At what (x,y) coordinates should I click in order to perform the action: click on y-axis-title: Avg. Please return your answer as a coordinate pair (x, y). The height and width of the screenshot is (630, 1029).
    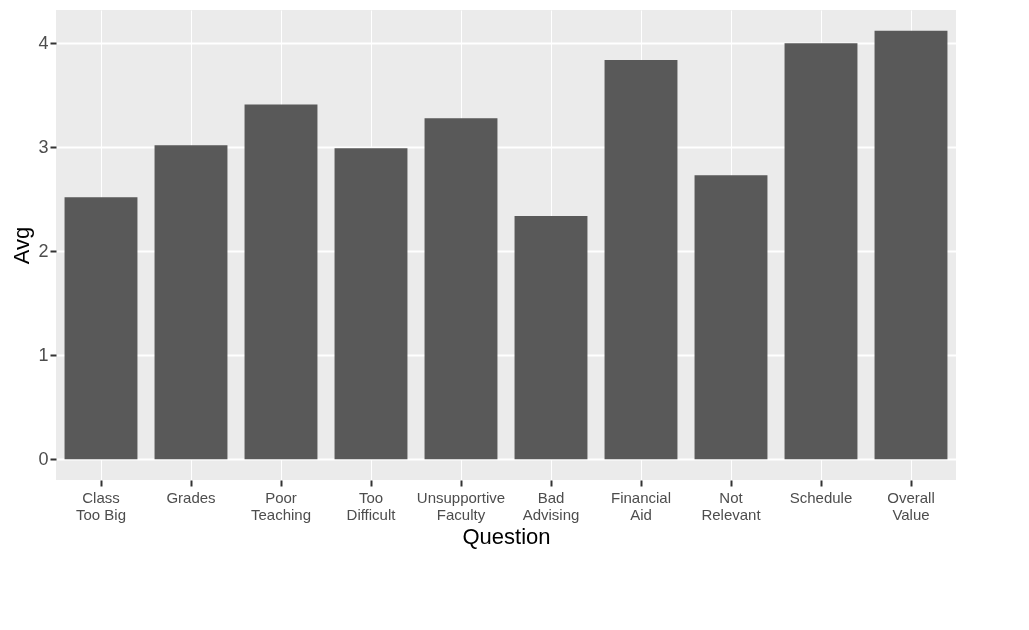
    Looking at the image, I should click on (22, 245).